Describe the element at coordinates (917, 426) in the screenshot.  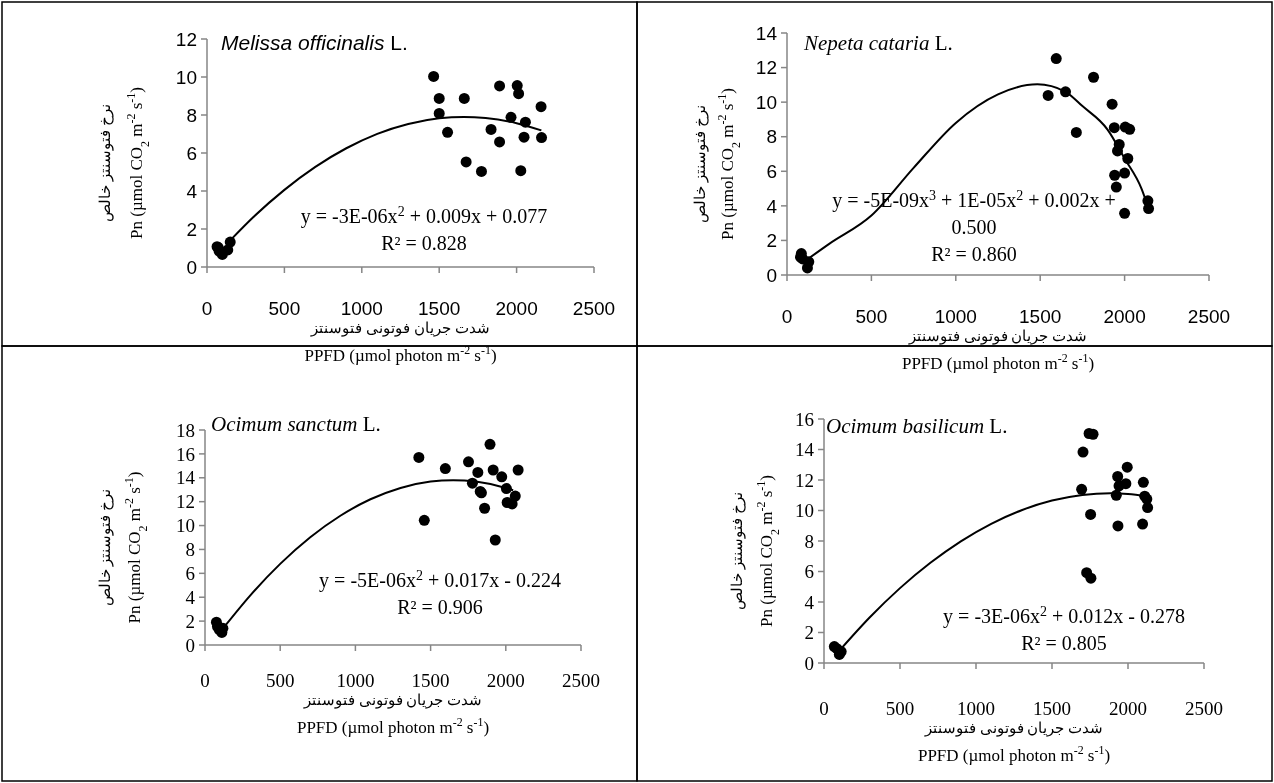
I see `chart-title: Ocimum basilicum L.` at that location.